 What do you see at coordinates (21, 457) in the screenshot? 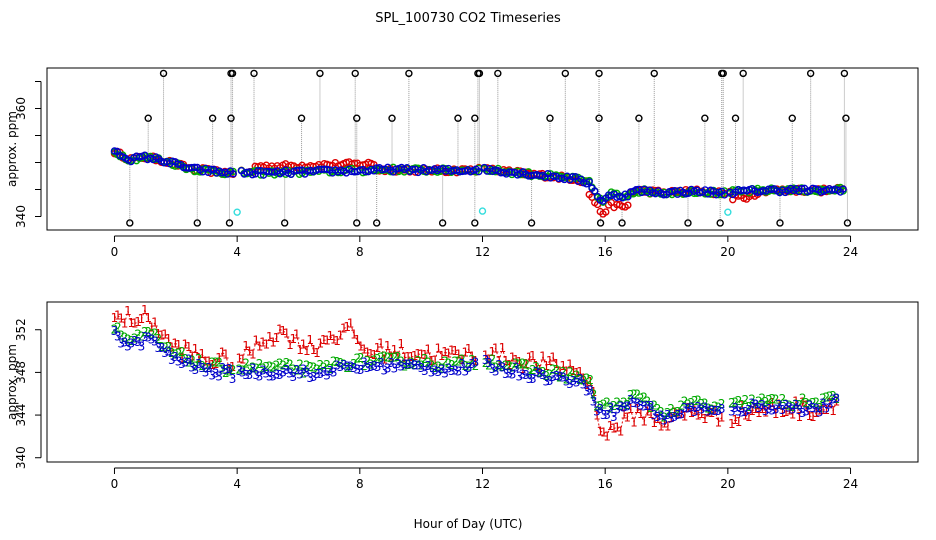
I see `y-tick-label: 340` at bounding box center [21, 457].